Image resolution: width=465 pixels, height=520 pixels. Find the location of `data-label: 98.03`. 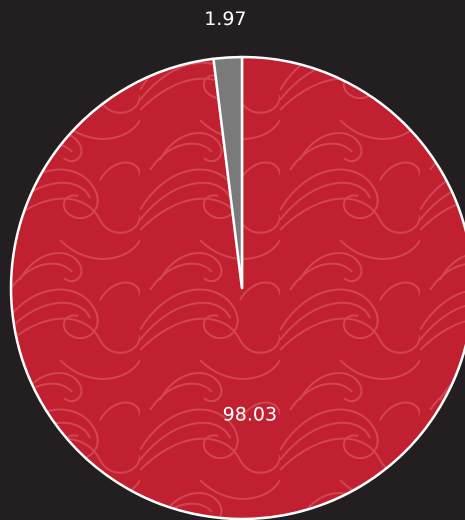

data-label: 98.03 is located at coordinates (250, 414).